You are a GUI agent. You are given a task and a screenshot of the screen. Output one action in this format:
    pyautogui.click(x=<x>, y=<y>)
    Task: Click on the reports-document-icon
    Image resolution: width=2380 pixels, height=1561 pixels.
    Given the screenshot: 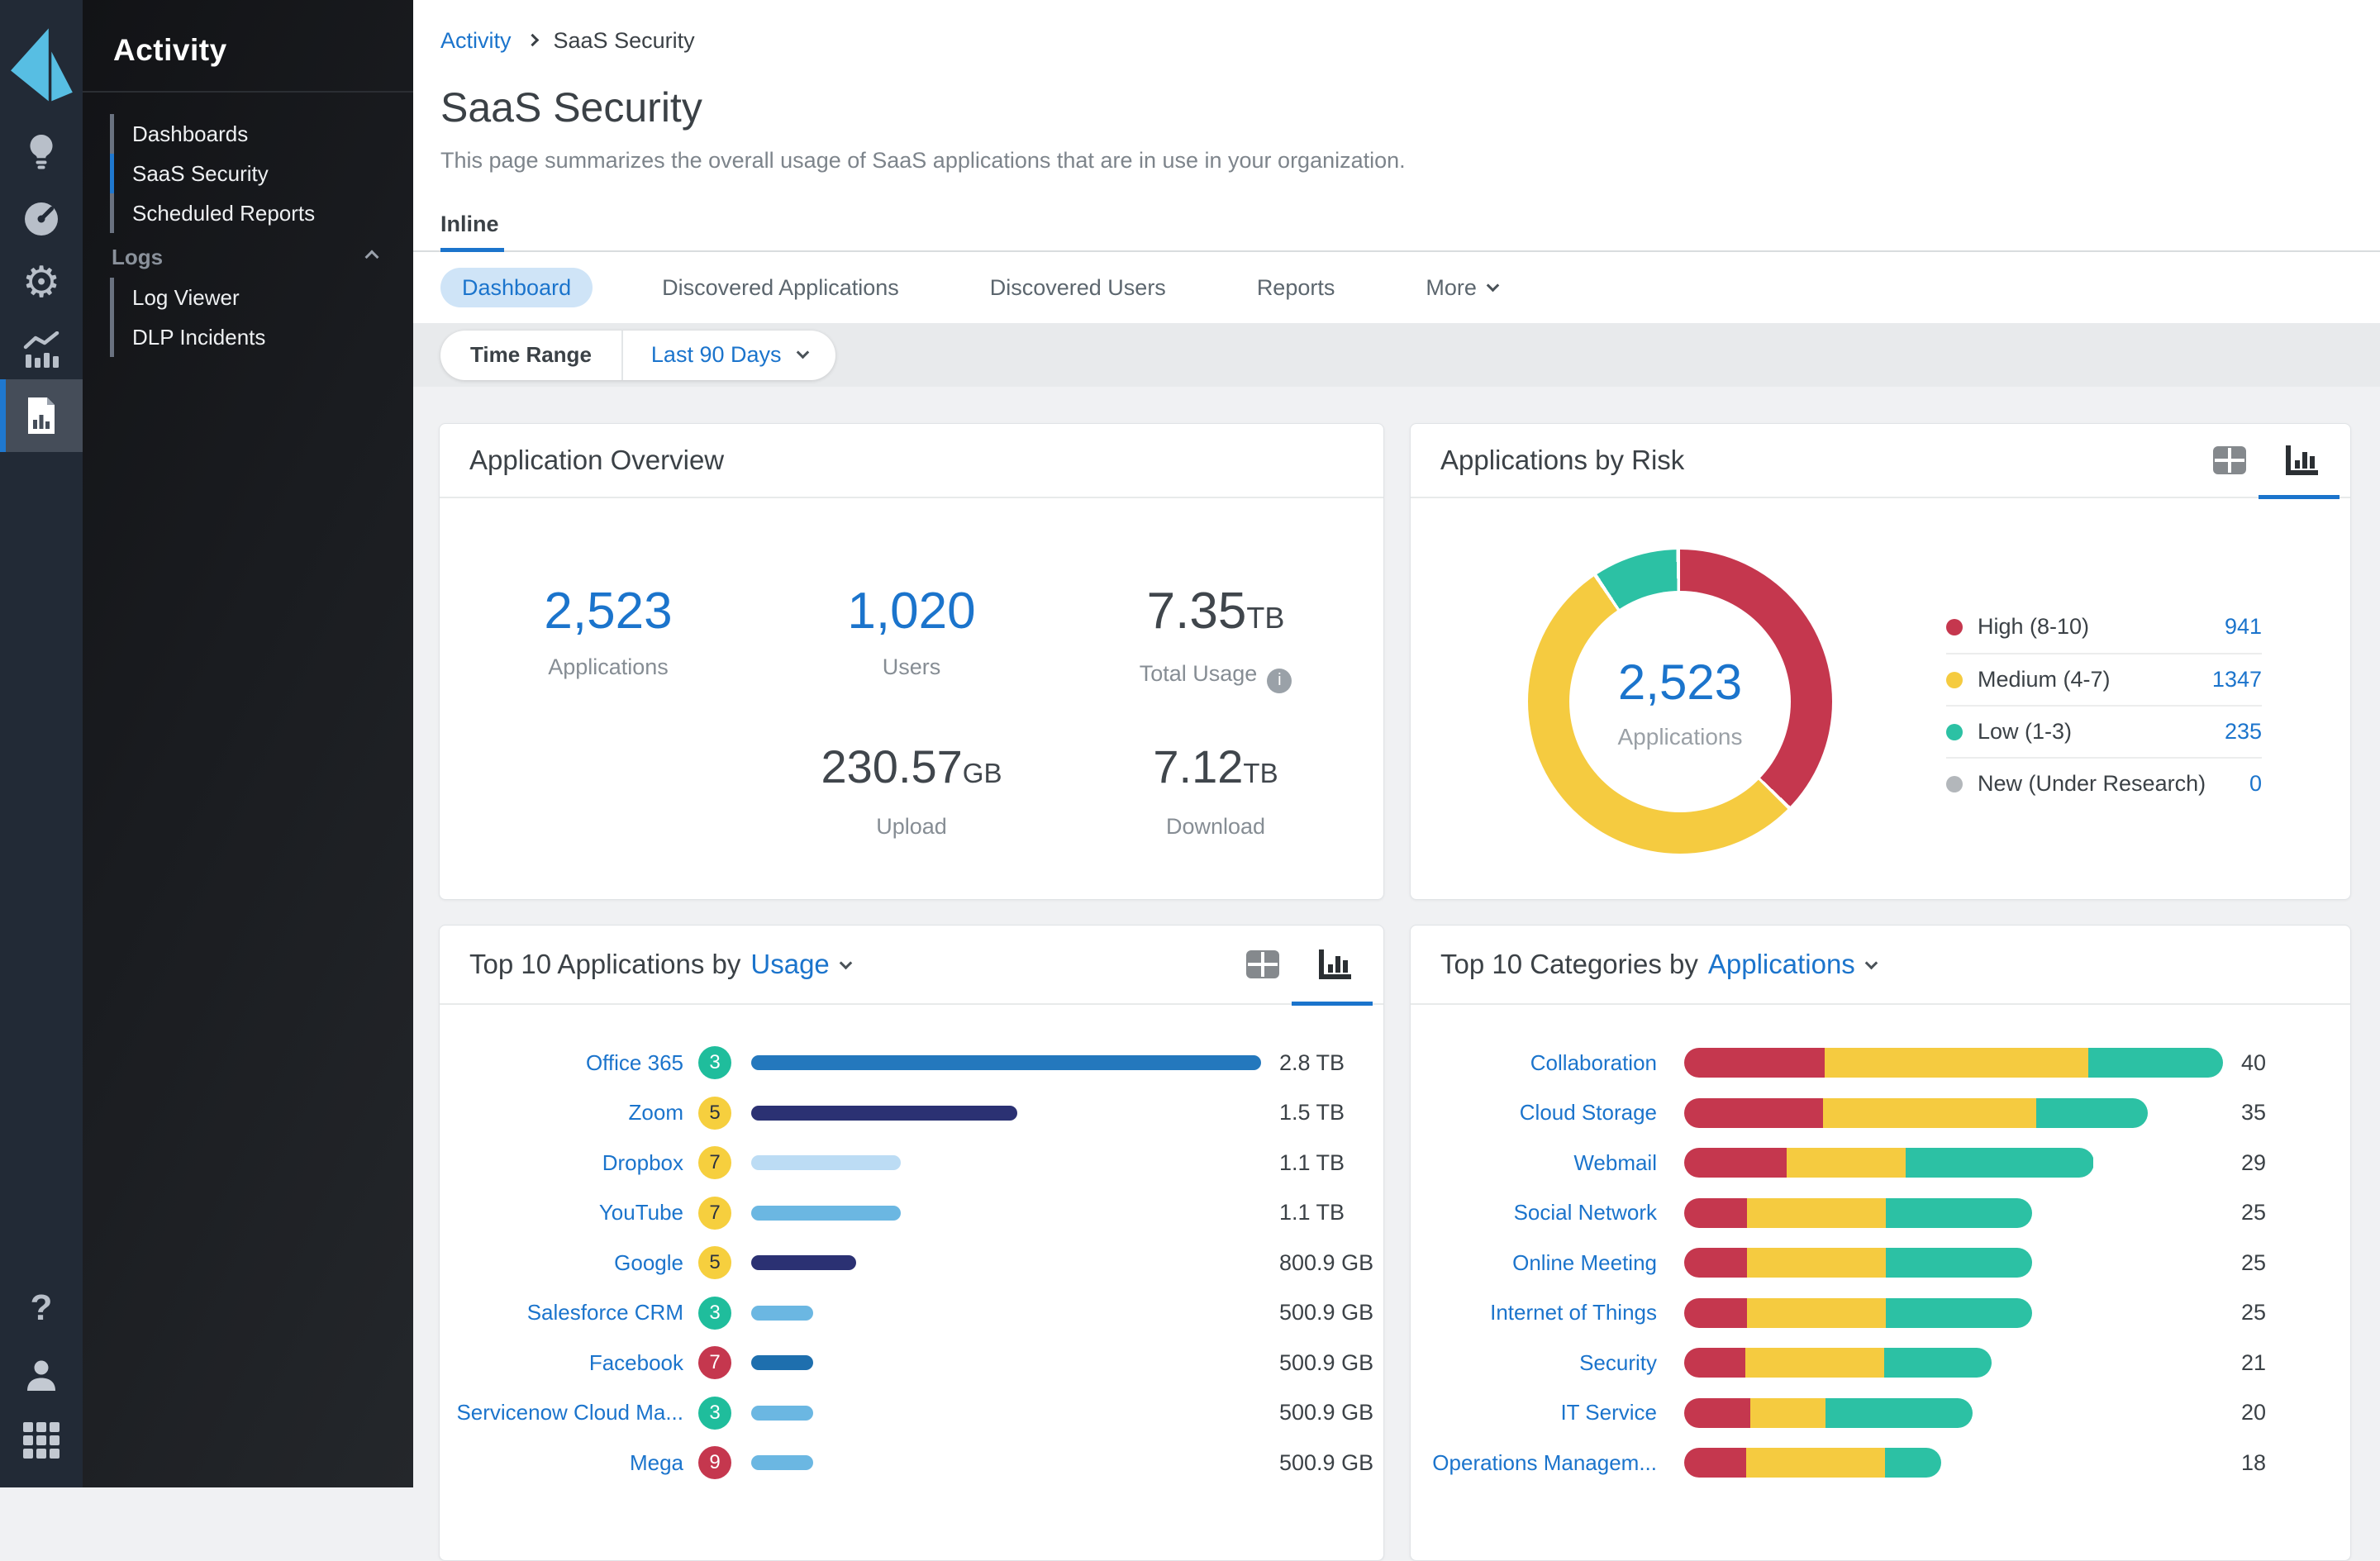 What is the action you would take?
    pyautogui.click(x=41, y=415)
    